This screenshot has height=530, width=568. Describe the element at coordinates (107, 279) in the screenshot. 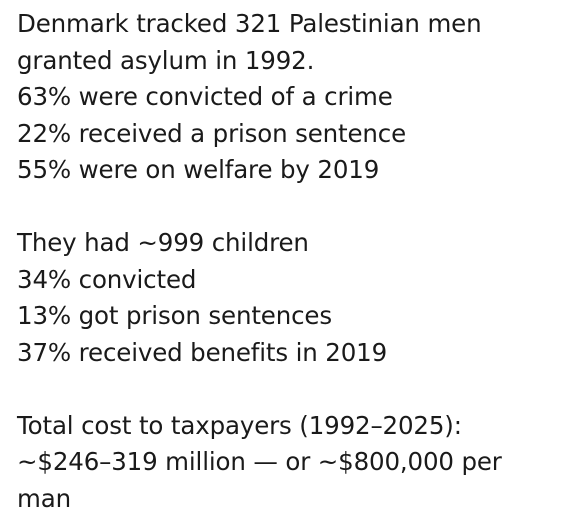

I see `text-line: 34% convicted` at that location.